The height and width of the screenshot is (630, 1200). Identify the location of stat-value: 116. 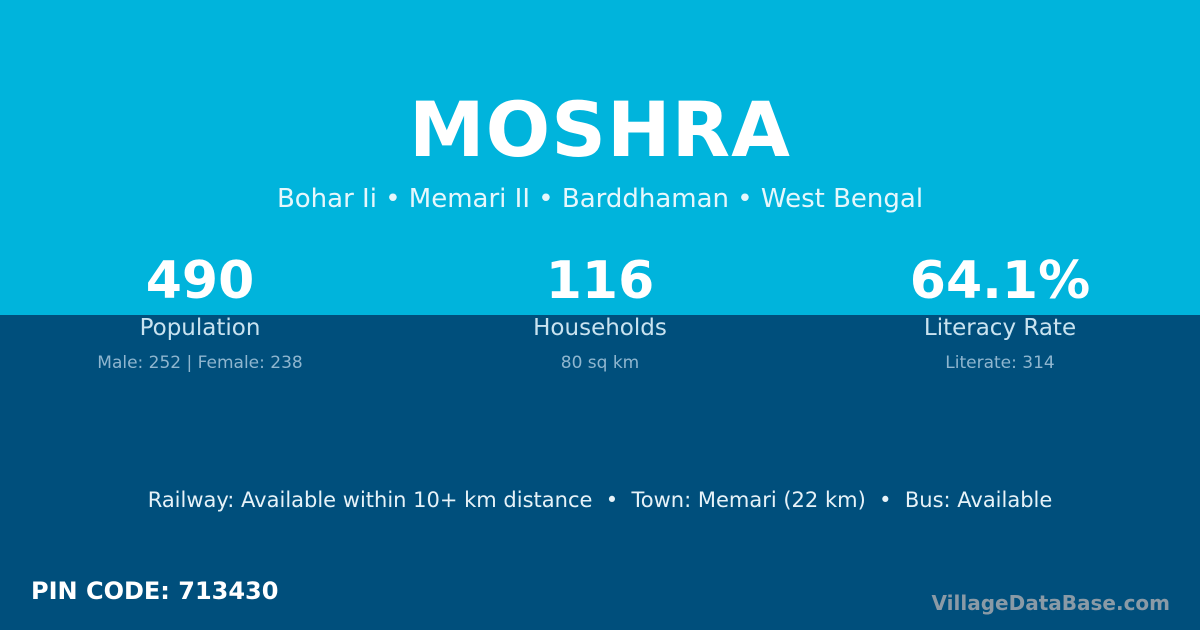
(600, 281).